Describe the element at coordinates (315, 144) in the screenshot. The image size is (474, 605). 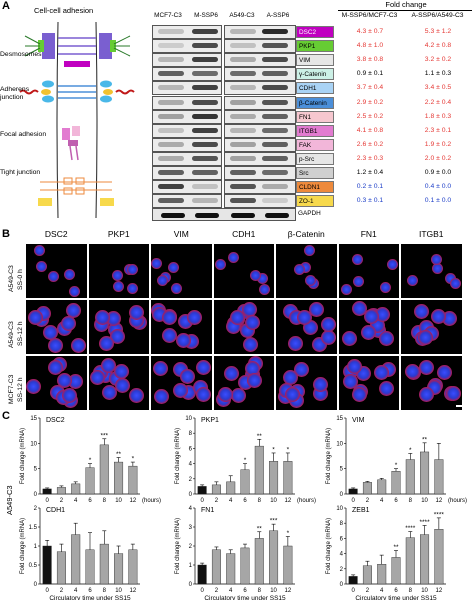
I see `protein-tag: FAK` at that location.